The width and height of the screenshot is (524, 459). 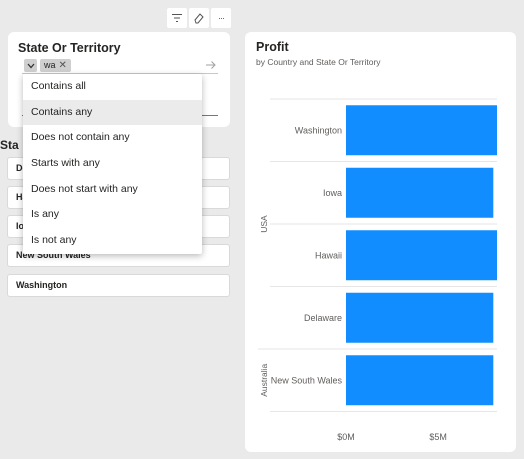 What do you see at coordinates (112, 112) in the screenshot?
I see `dropdown-option-selected: Contains any` at bounding box center [112, 112].